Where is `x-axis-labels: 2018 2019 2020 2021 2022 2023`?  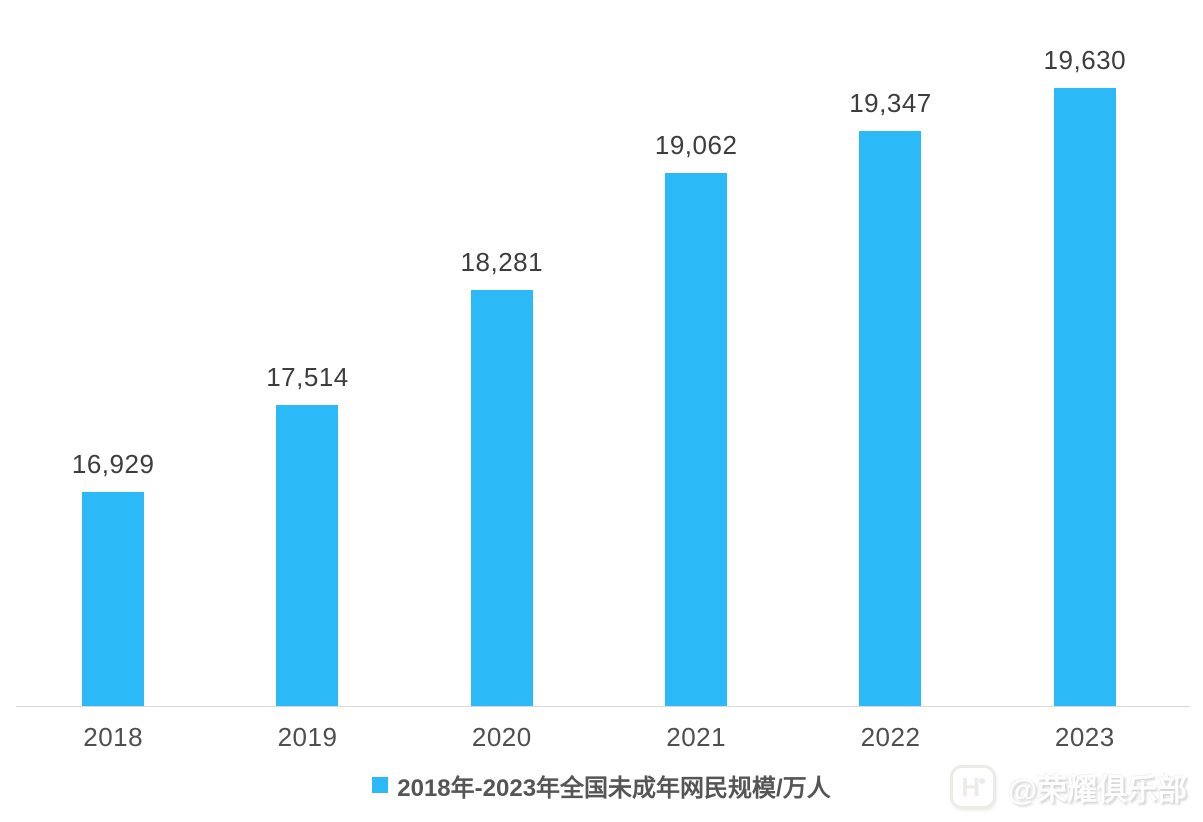 x-axis-labels: 2018 2019 2020 2021 2022 2023 is located at coordinates (599, 737).